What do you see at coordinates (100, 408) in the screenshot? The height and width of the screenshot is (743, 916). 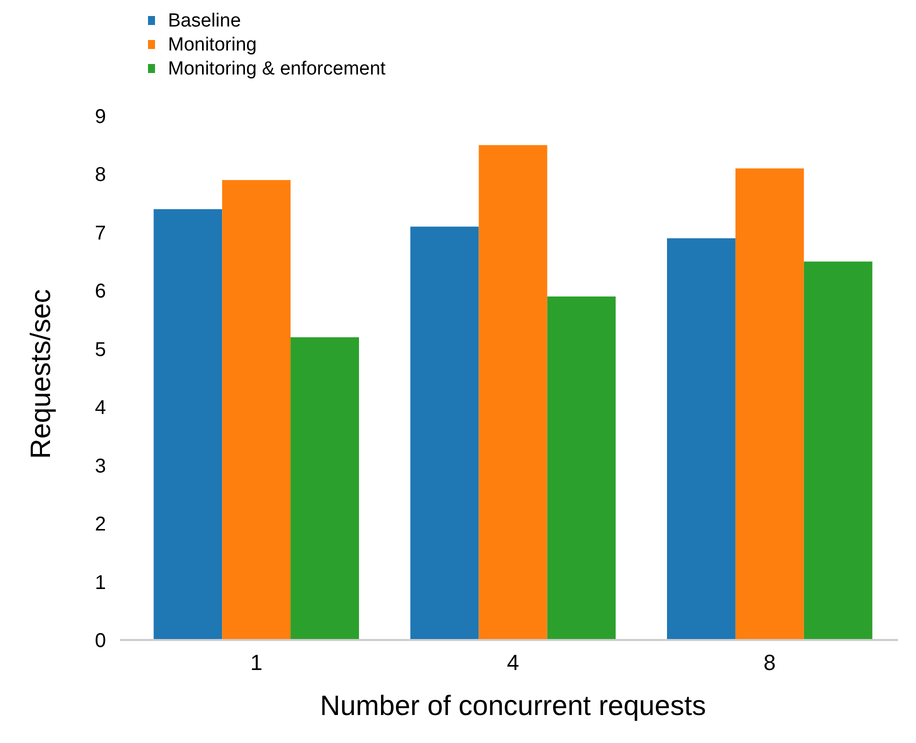 I see `y-tick-label: 4` at bounding box center [100, 408].